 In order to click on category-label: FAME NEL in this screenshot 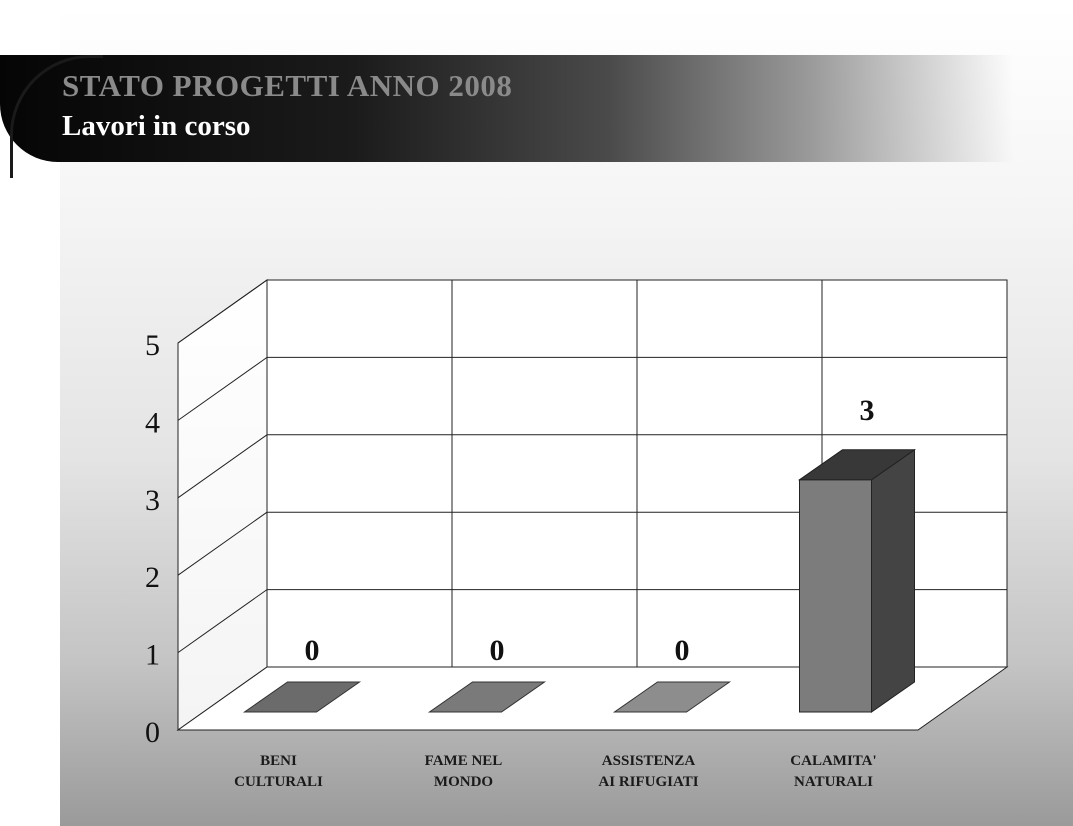, I will do `click(464, 761)`.